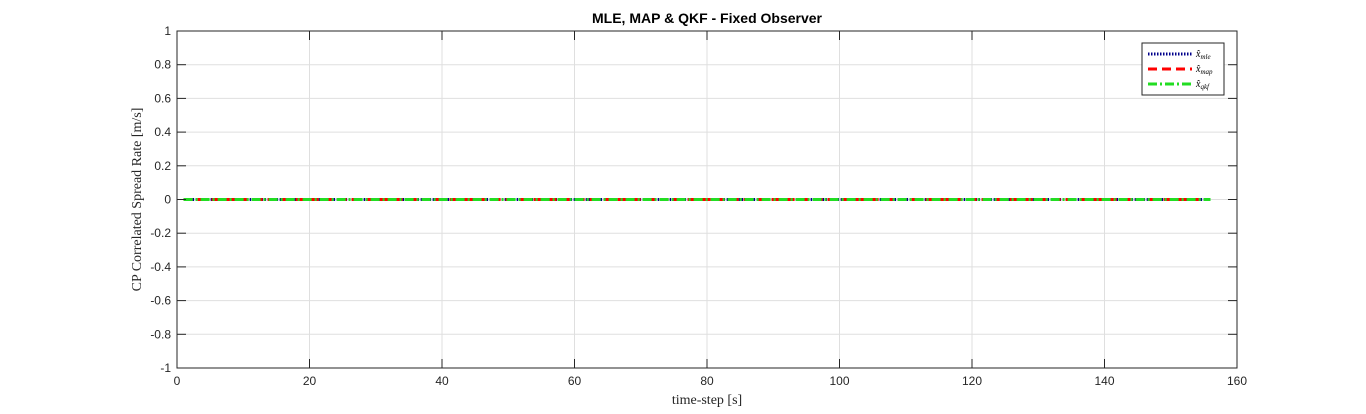 The height and width of the screenshot is (414, 1366). I want to click on y-tick-label: -0.2, so click(160, 233).